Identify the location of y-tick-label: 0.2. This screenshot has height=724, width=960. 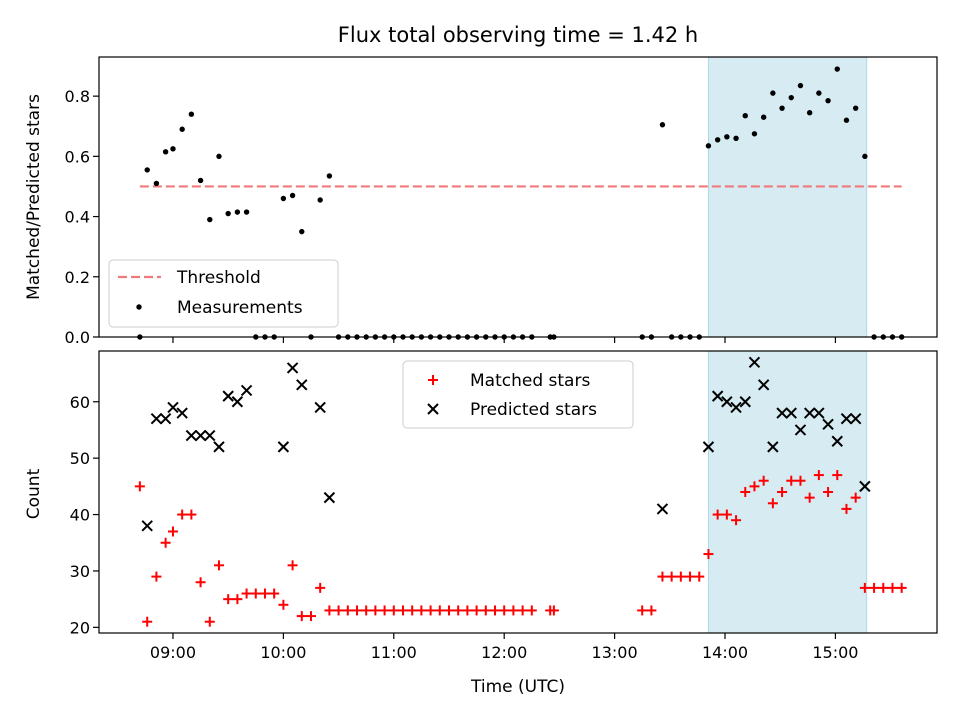
(77, 277).